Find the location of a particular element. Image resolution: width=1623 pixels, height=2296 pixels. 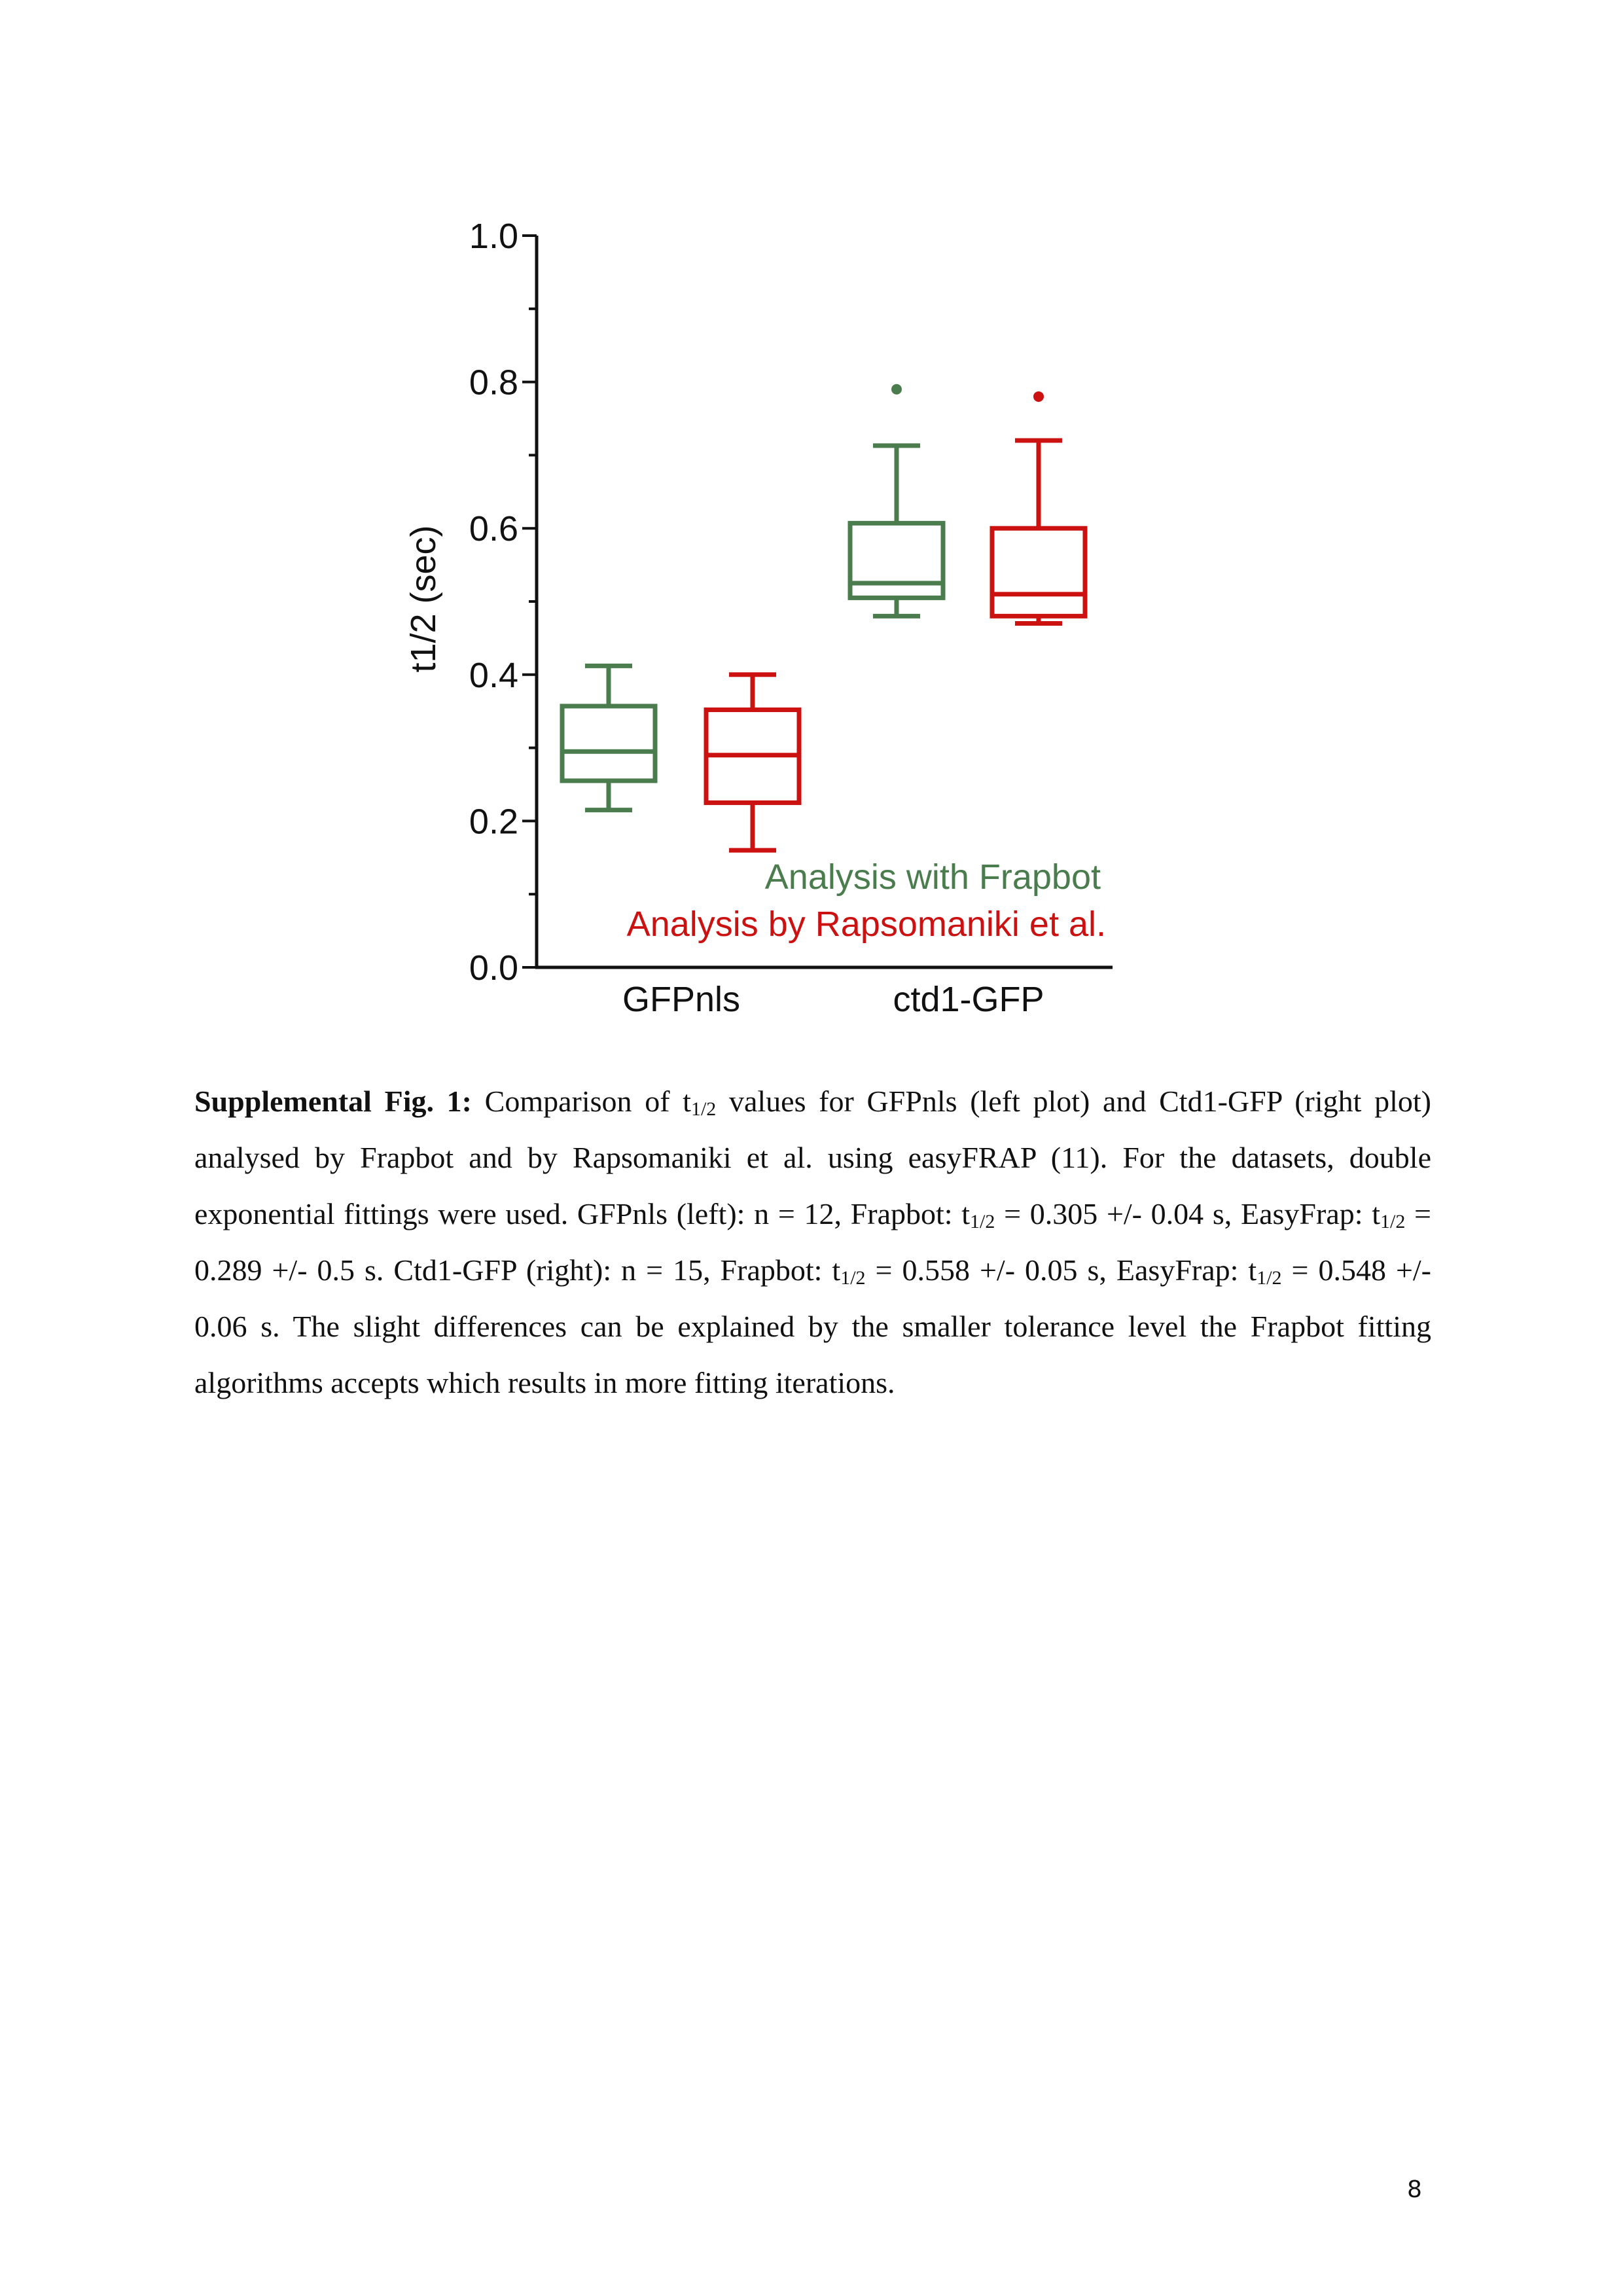

y-tick-label: 0.8 is located at coordinates (494, 383).